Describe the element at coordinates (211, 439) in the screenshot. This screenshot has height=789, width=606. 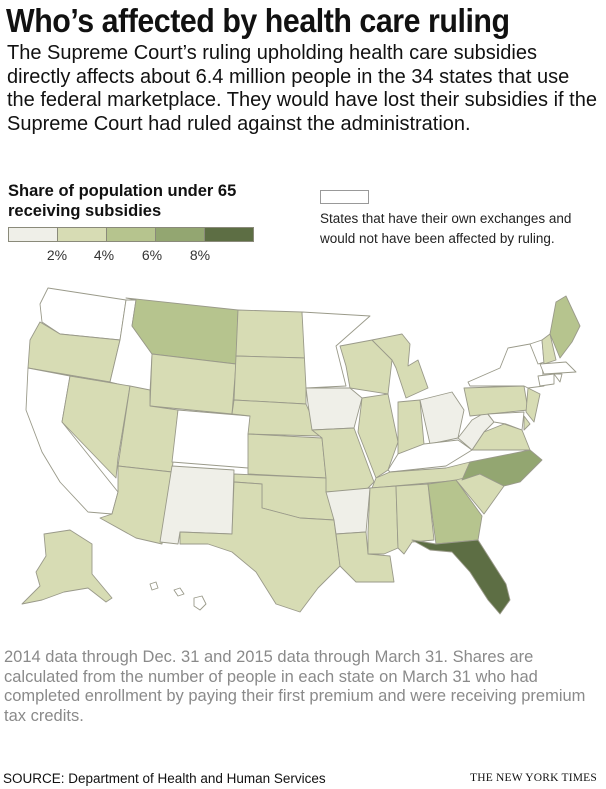
I see `state-colorado` at that location.